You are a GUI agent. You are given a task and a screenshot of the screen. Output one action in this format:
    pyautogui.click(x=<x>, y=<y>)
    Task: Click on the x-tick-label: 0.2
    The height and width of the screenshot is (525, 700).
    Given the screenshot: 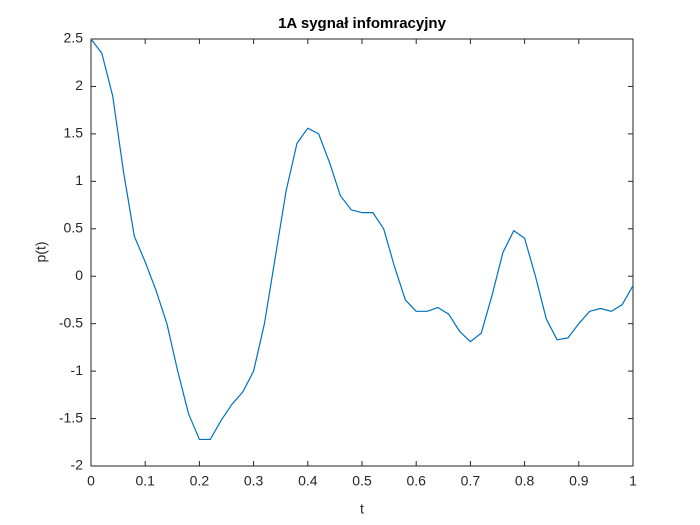 What is the action you would take?
    pyautogui.click(x=200, y=481)
    